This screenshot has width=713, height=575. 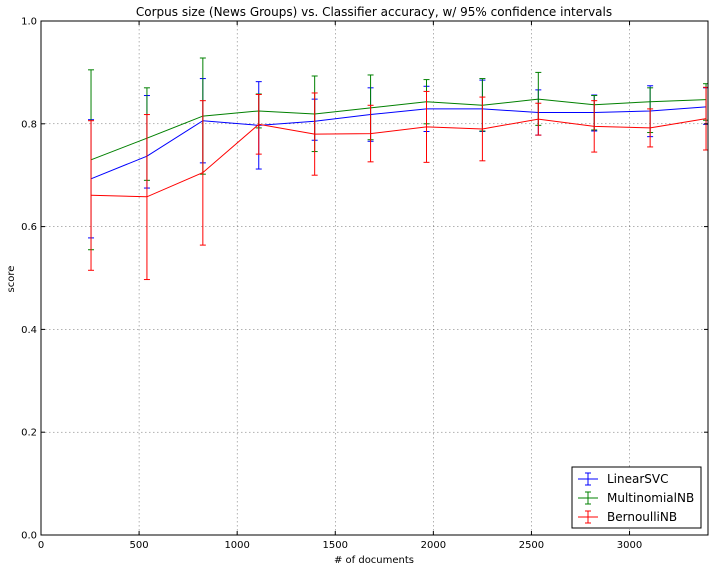 I want to click on legend-label: LinearSVC, so click(x=638, y=479).